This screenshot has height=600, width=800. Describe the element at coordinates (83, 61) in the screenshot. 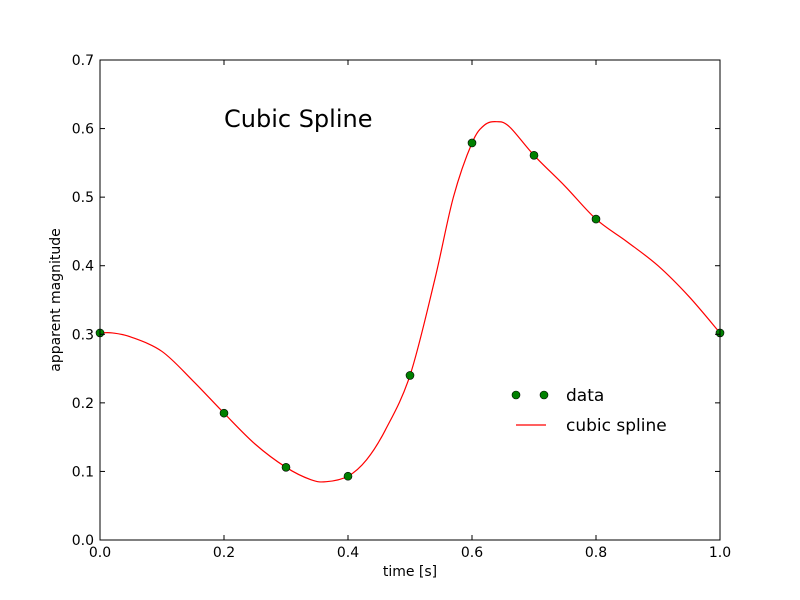

I see `y-tick-label: 0.7` at that location.